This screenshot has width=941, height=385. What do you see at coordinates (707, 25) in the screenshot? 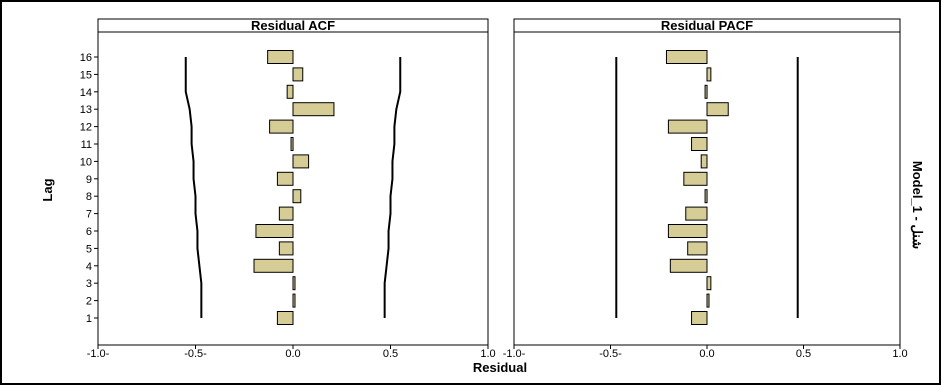
I see `panel-title: Residual PACF` at bounding box center [707, 25].